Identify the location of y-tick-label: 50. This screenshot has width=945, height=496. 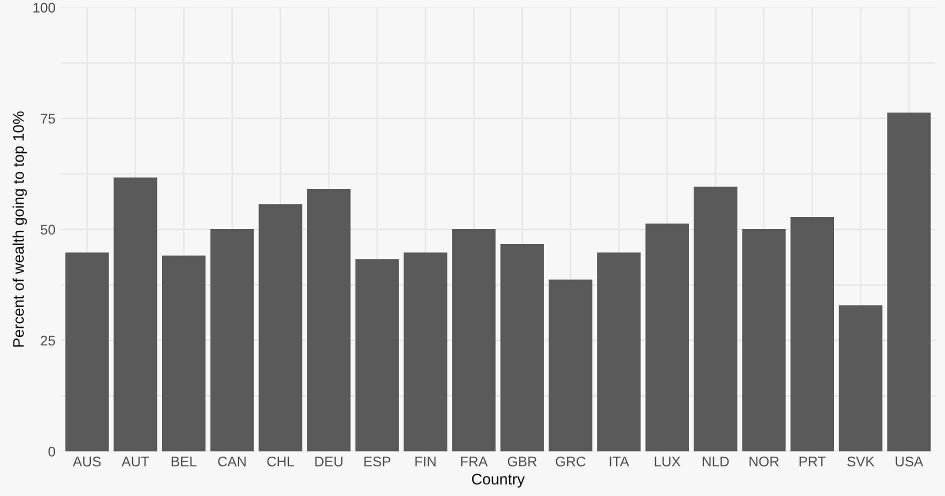
(48, 229).